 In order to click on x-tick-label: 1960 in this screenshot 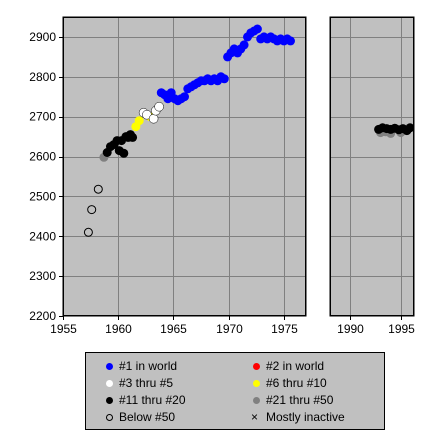, I will do `click(118, 329)`.